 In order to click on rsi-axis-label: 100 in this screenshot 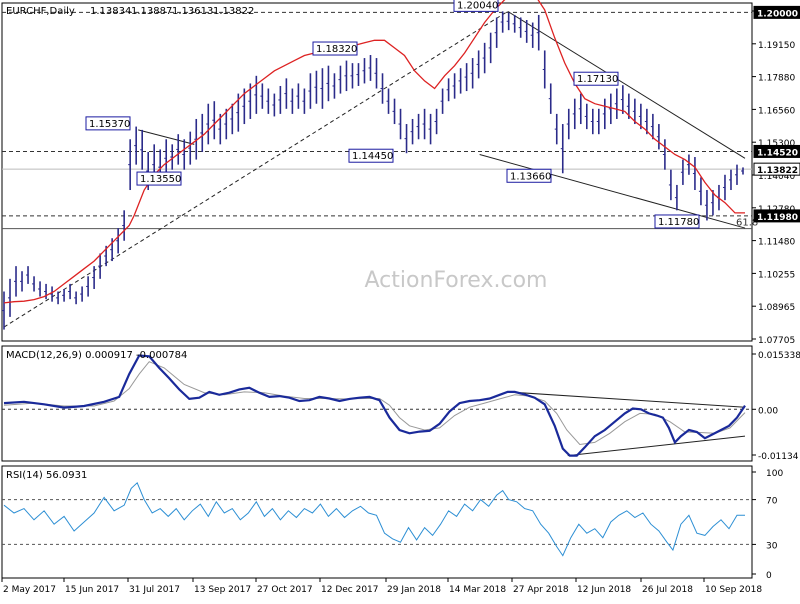, I will do `click(774, 474)`.